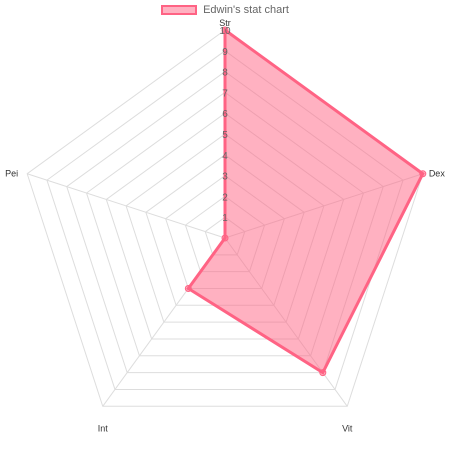 This screenshot has width=450, height=450. Describe the element at coordinates (225, 197) in the screenshot. I see `tick-label: 2` at that location.